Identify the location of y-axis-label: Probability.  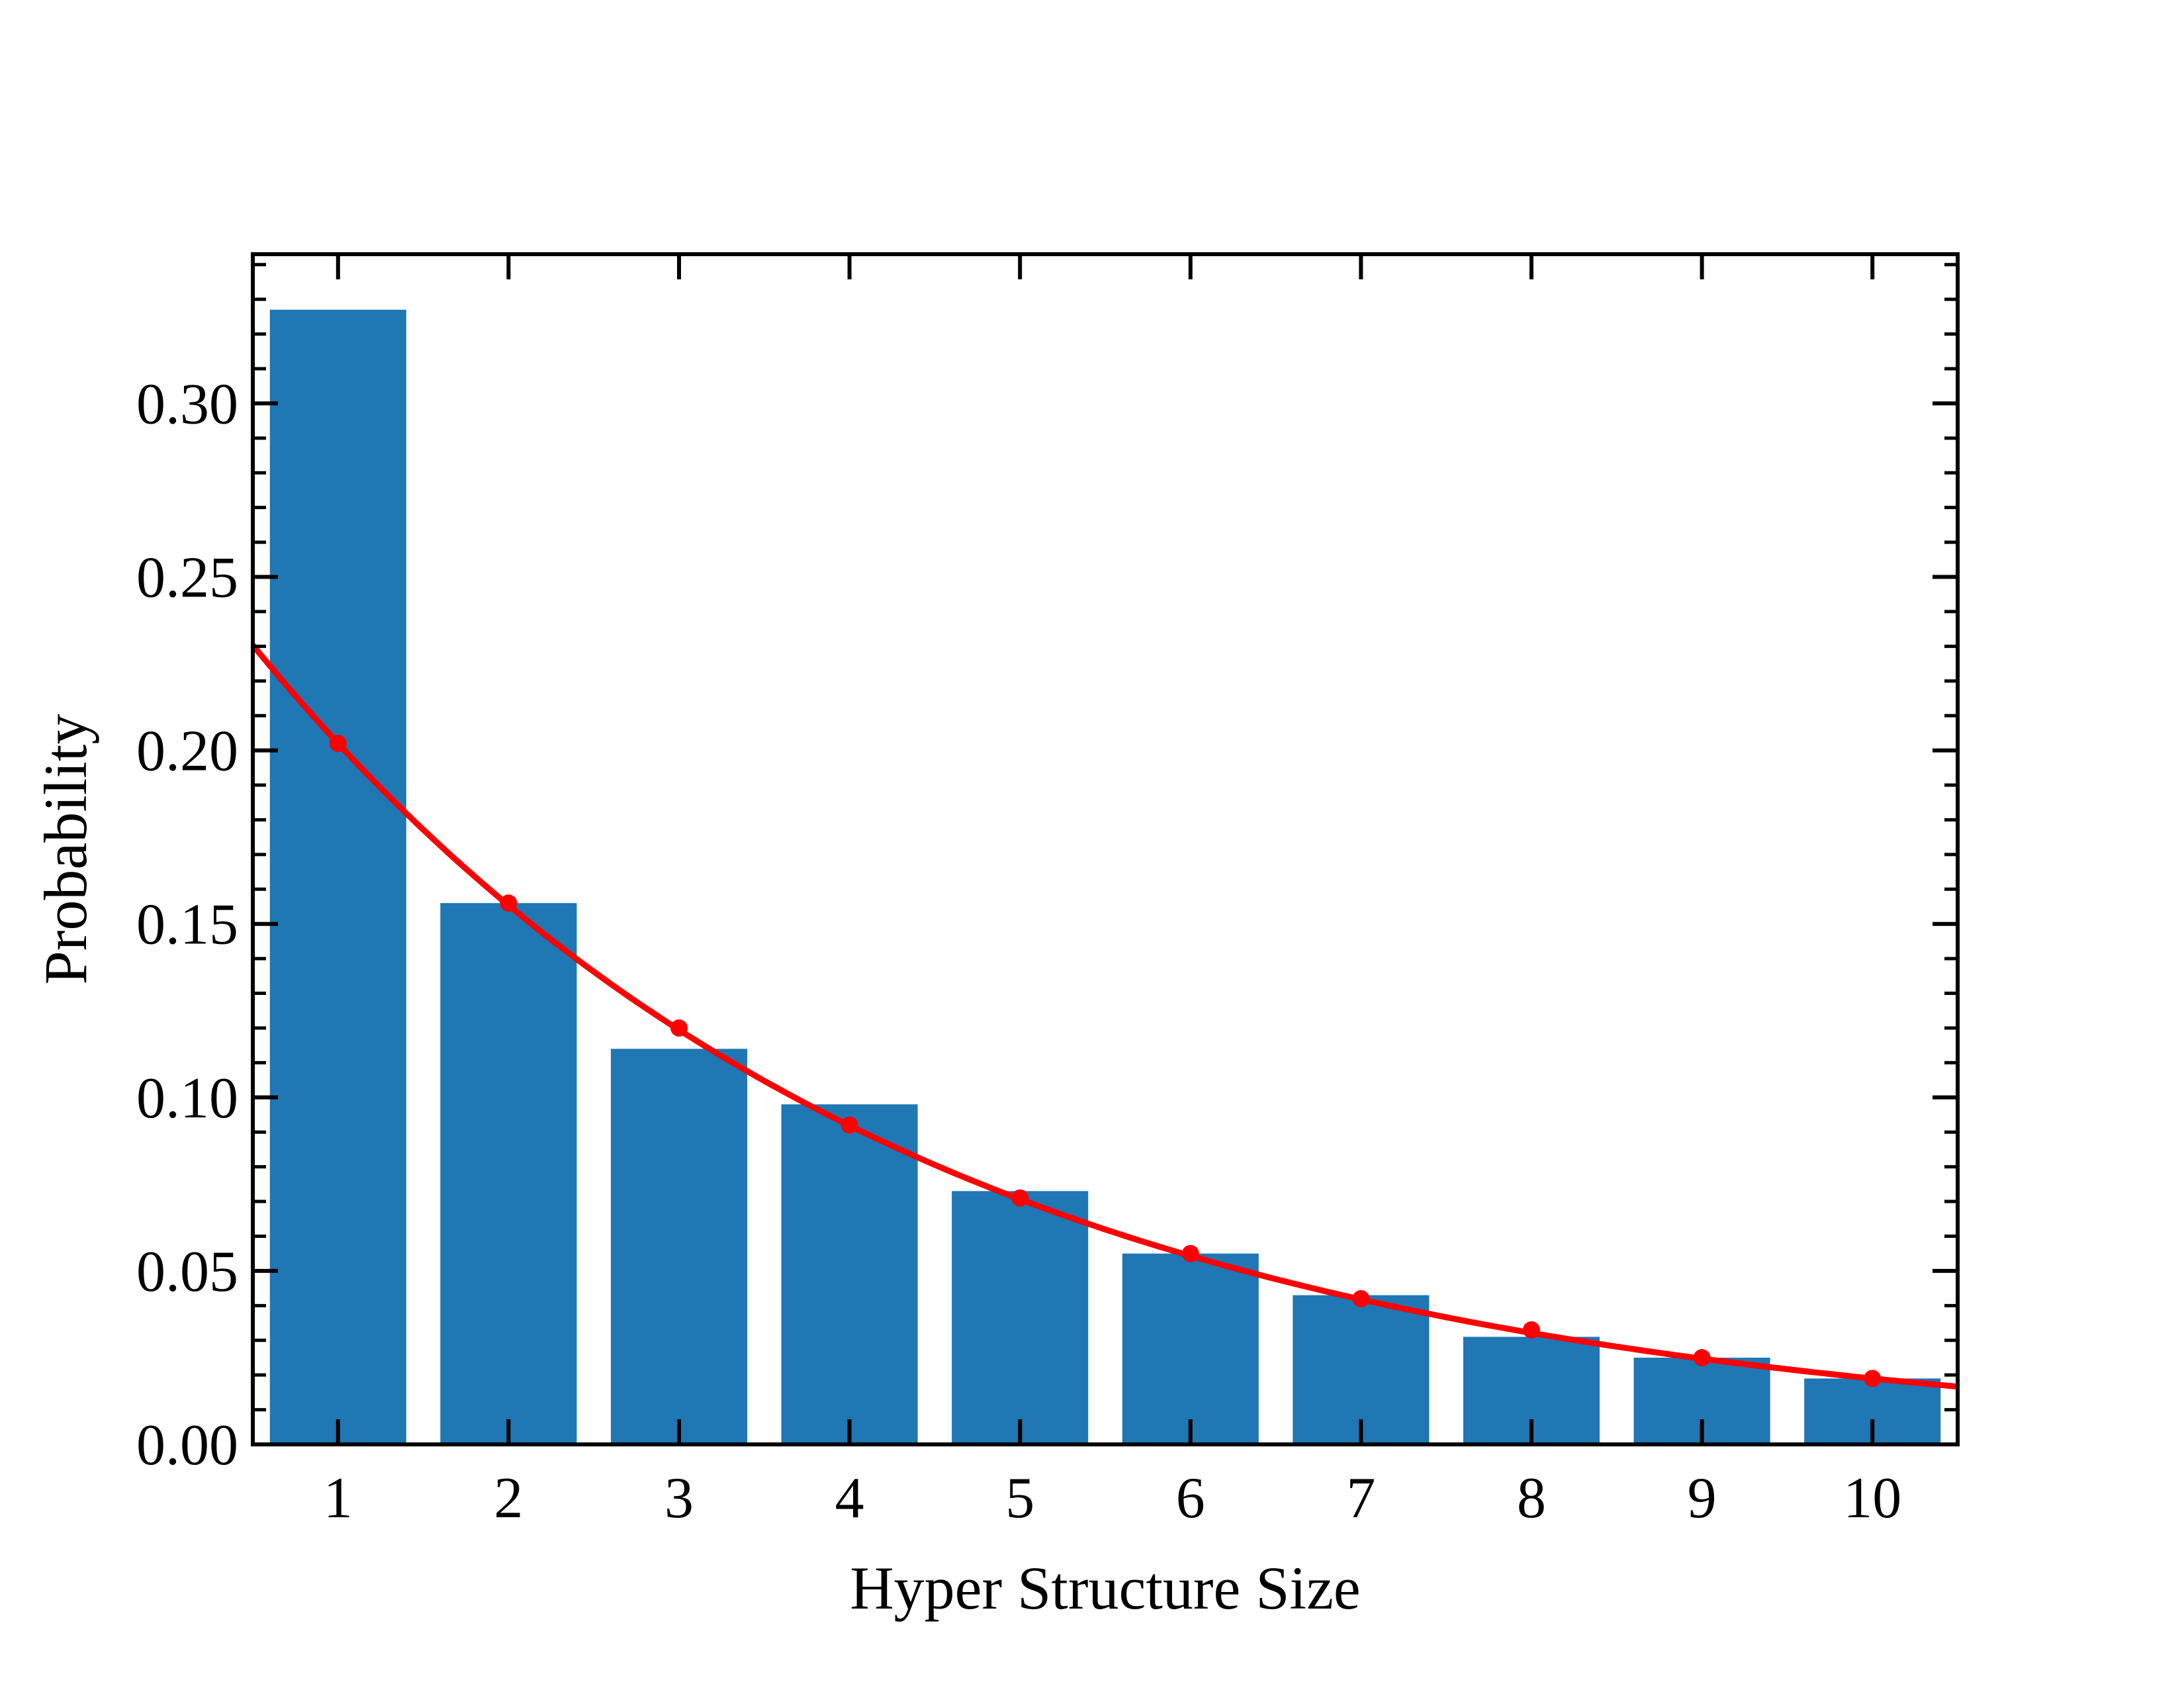
(65, 849).